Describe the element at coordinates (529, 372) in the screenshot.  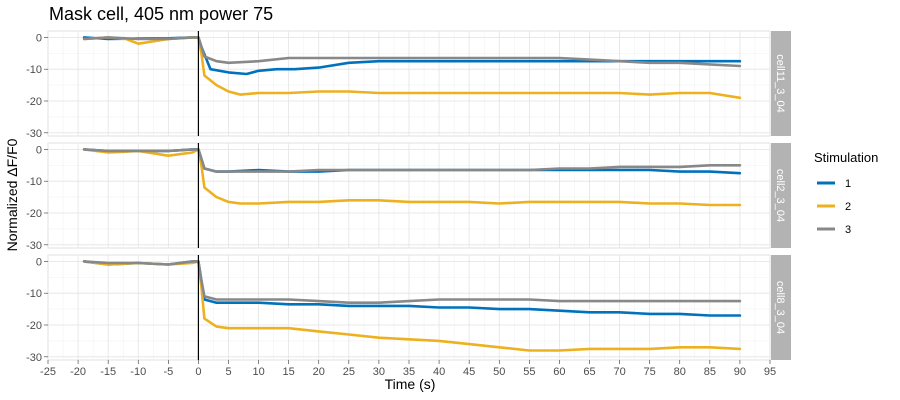
I see `x-tick-label: 55` at that location.